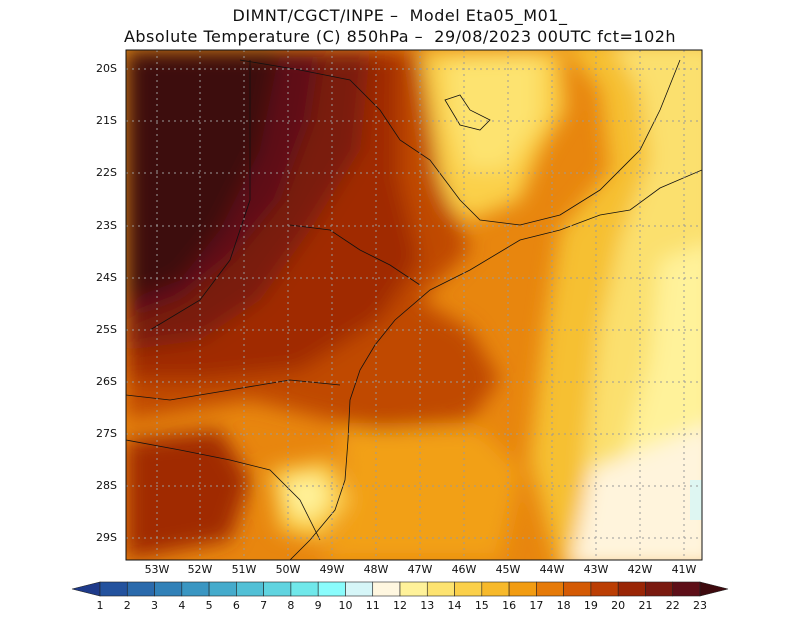 The height and width of the screenshot is (618, 800). I want to click on lat-label: 25S, so click(106, 329).